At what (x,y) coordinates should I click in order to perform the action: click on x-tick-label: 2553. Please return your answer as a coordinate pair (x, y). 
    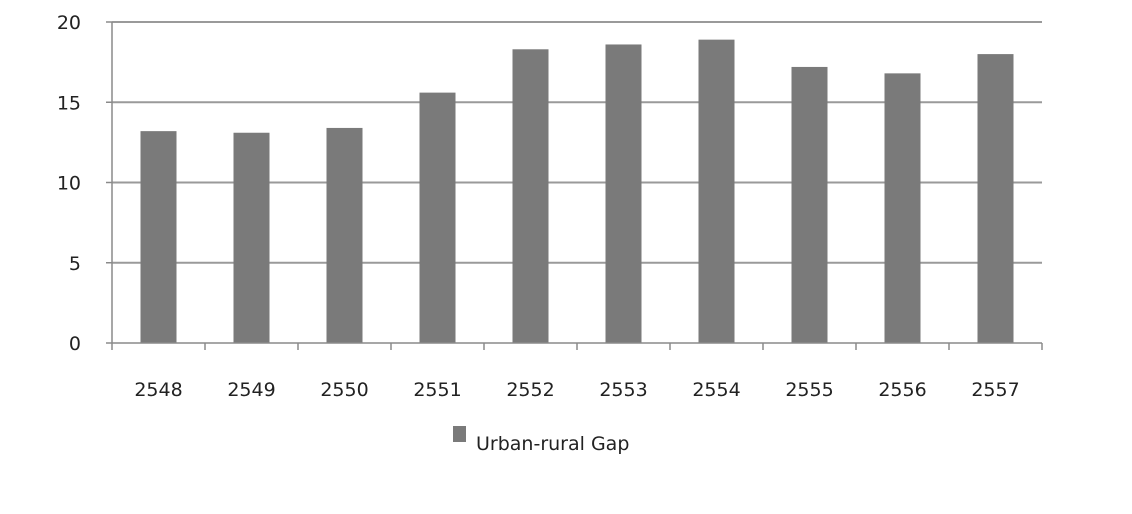
    Looking at the image, I should click on (623, 390).